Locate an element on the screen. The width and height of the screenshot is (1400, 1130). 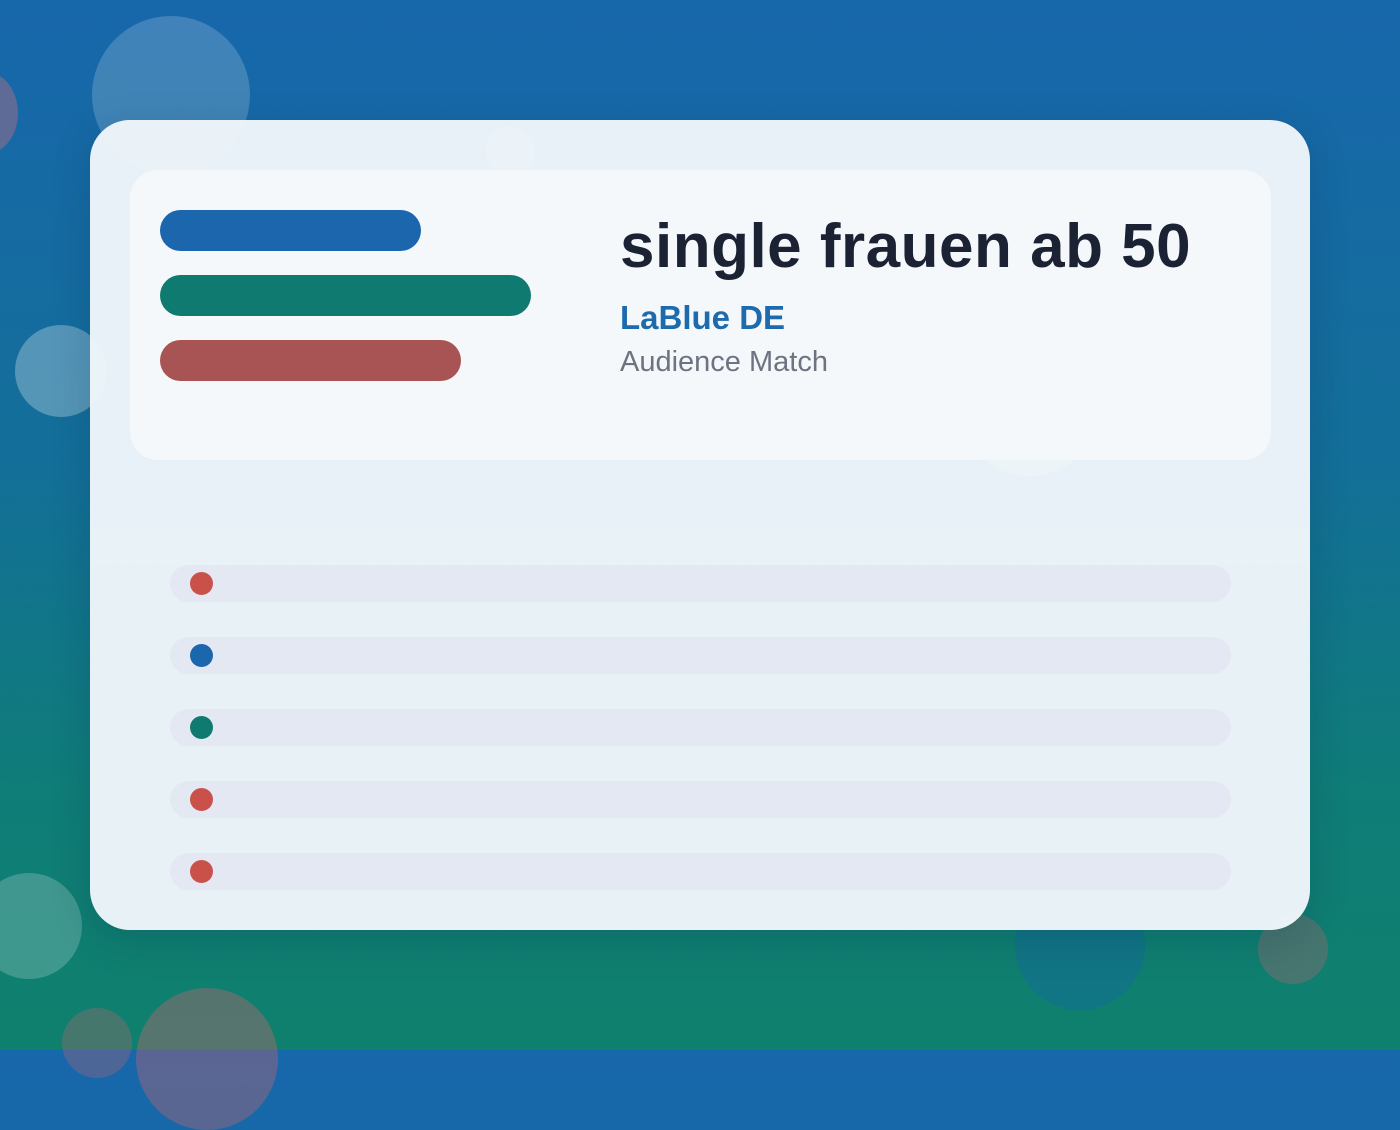
accent-bar-blue is located at coordinates (290, 230).